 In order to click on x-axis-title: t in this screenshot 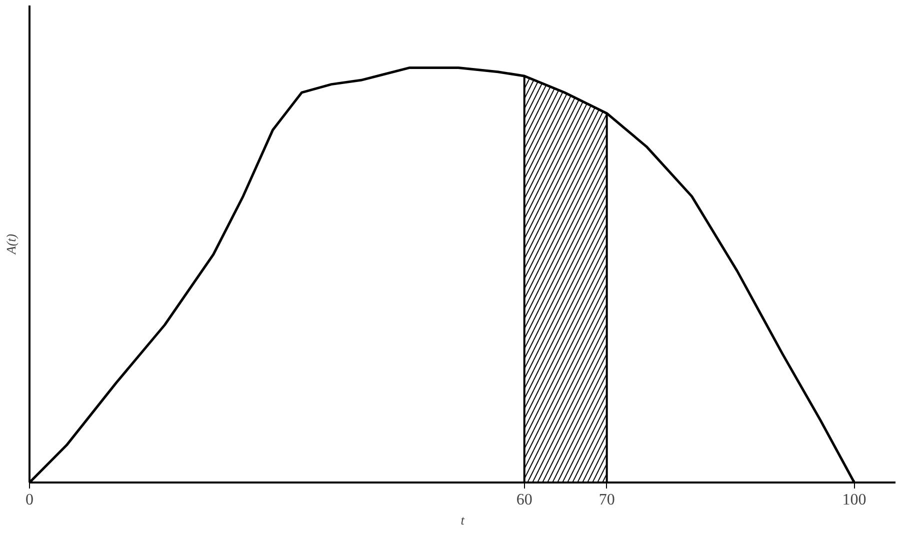, I will do `click(462, 520)`.